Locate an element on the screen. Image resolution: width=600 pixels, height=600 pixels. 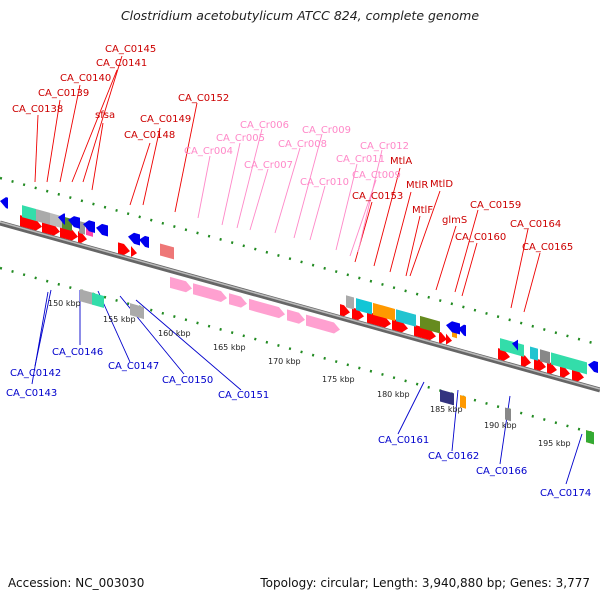
scale-tick-label: 180 kbp is located at coordinates (393, 394).